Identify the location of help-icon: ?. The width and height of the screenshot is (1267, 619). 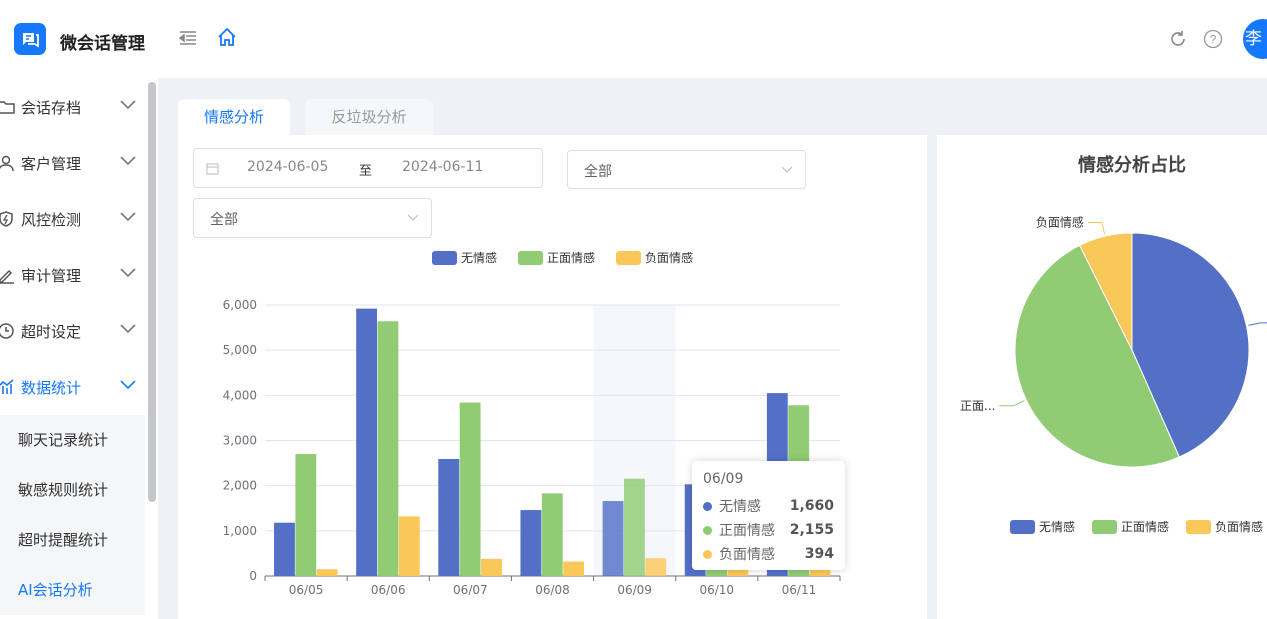
(1213, 39).